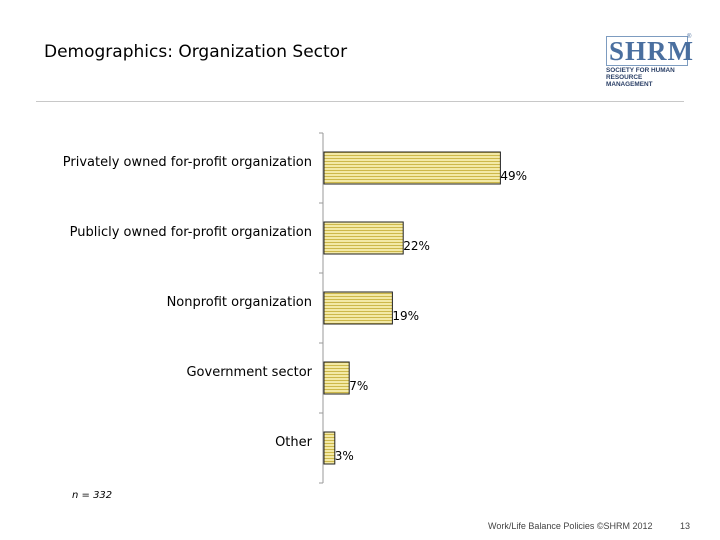  Describe the element at coordinates (196, 52) in the screenshot. I see `page-title: Demographics: Organization Sector` at that location.